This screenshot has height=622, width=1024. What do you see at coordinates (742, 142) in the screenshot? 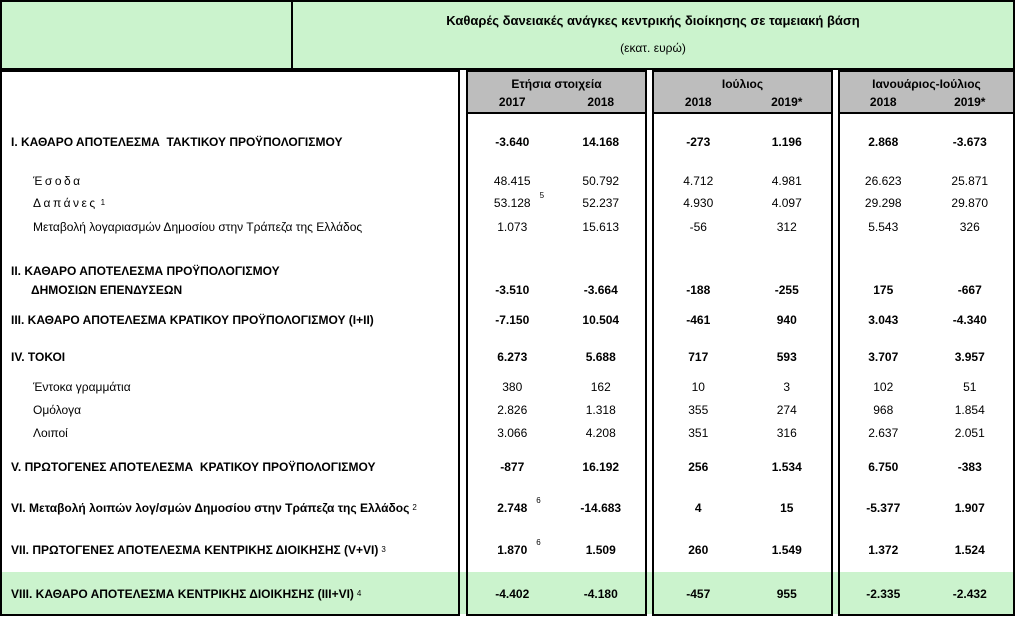
I see `table-row-values: -273 1.196` at bounding box center [742, 142].